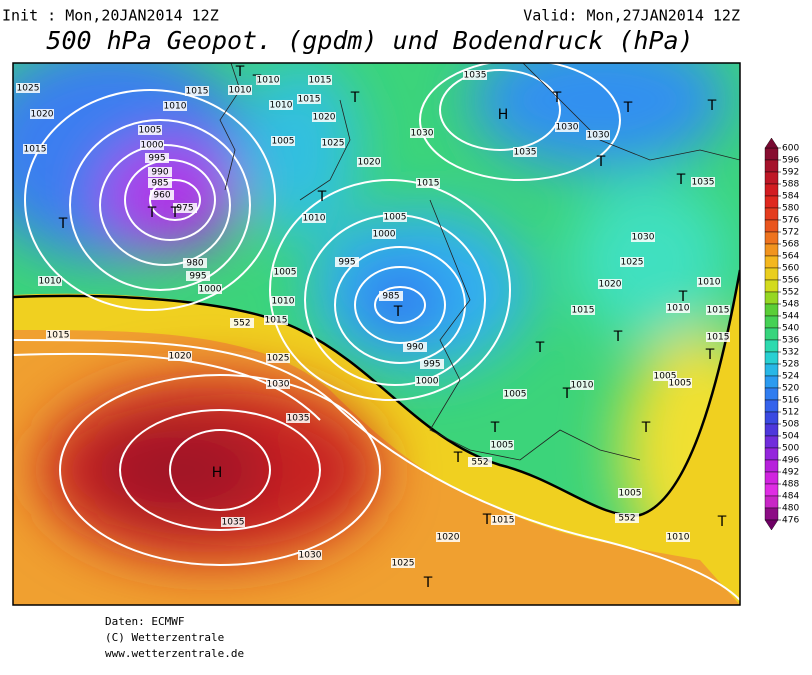  Describe the element at coordinates (110, 16) in the screenshot. I see `init-time: Init : Mon,20JAN2014 12Z` at that location.